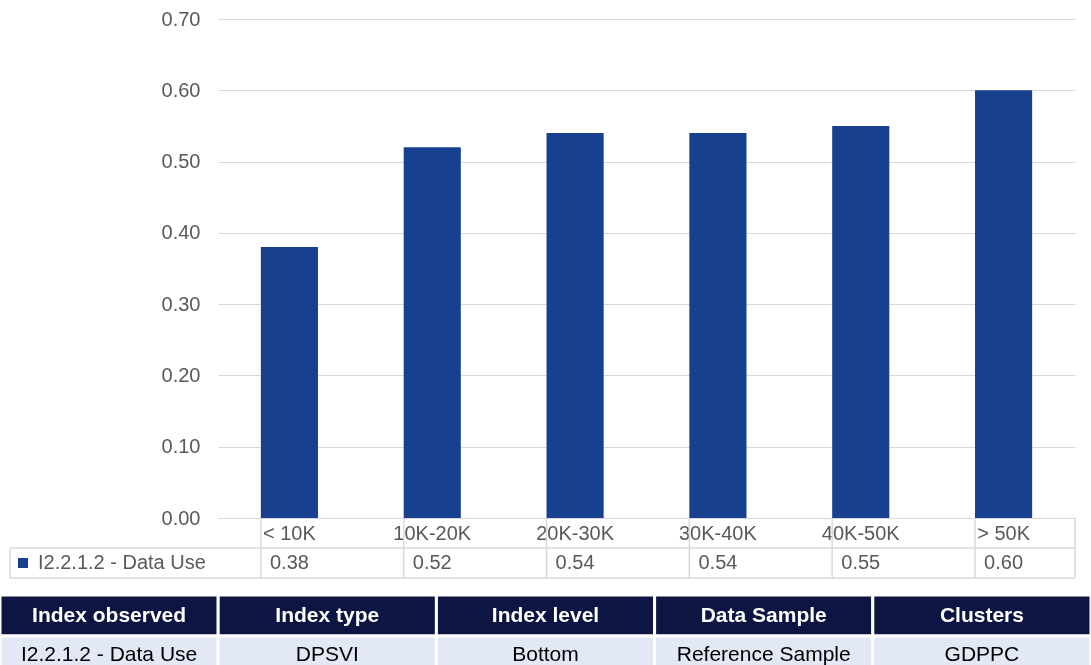 The width and height of the screenshot is (1091, 665). What do you see at coordinates (109, 614) in the screenshot?
I see `category-label: Index observed` at bounding box center [109, 614].